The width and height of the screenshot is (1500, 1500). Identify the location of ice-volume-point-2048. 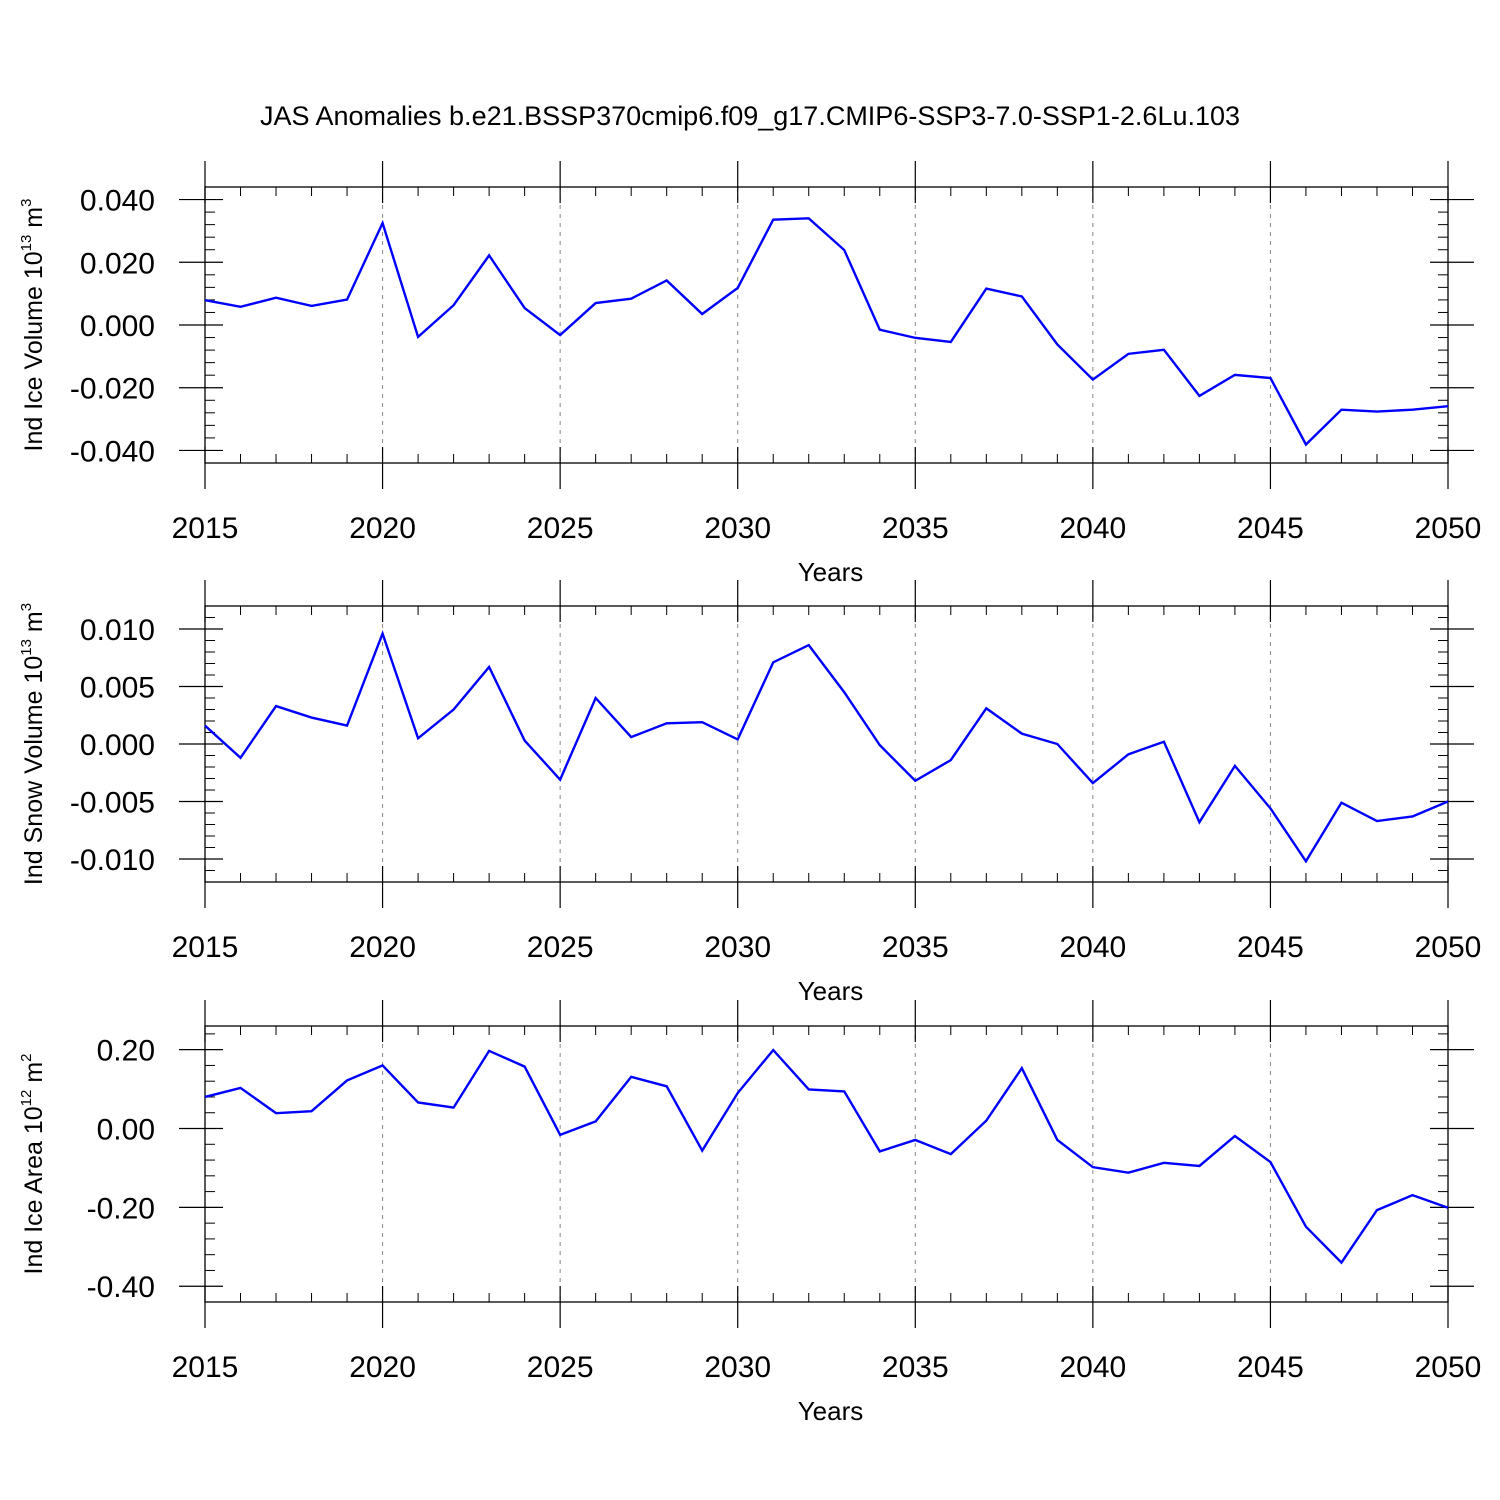
(1377, 412).